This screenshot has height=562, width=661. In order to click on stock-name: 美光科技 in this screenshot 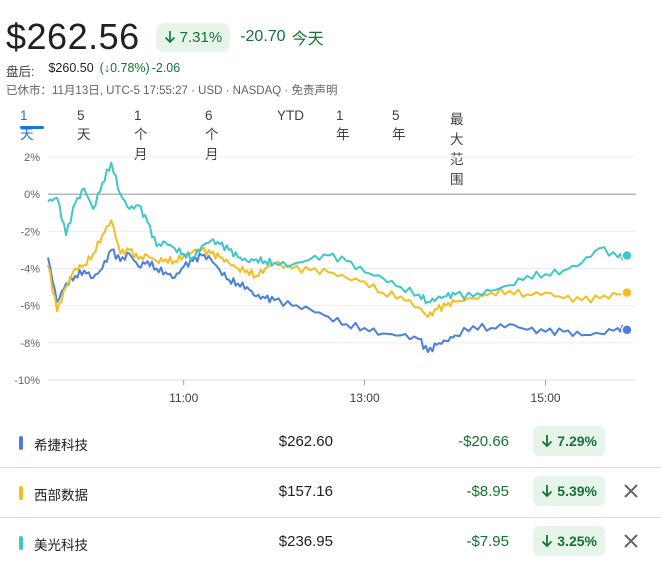, I will do `click(61, 545)`.